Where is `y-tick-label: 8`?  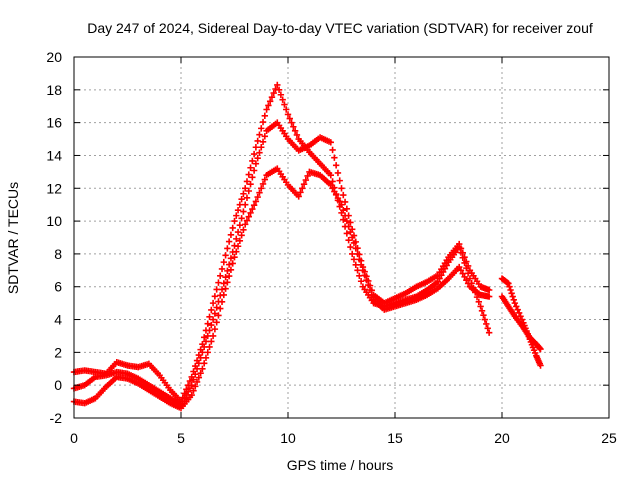 y-tick-label: 8 is located at coordinates (58, 254).